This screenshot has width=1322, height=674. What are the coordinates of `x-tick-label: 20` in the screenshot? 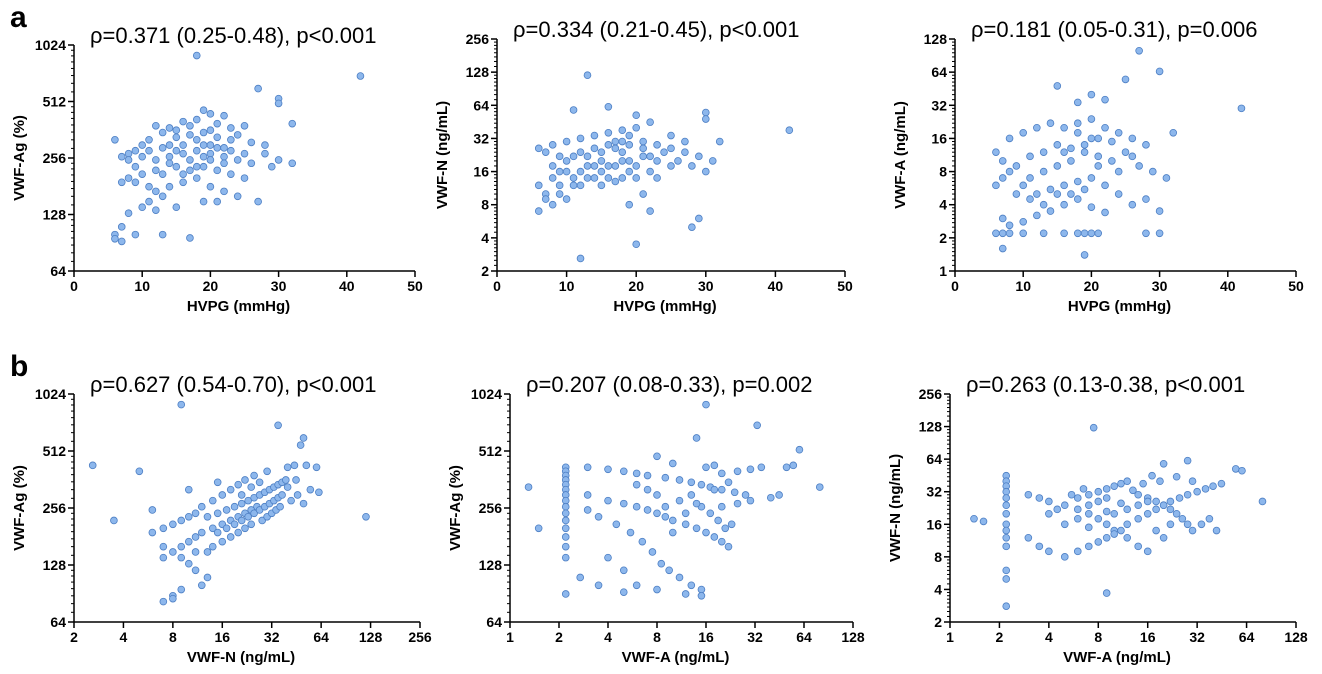 It's located at (1092, 286).